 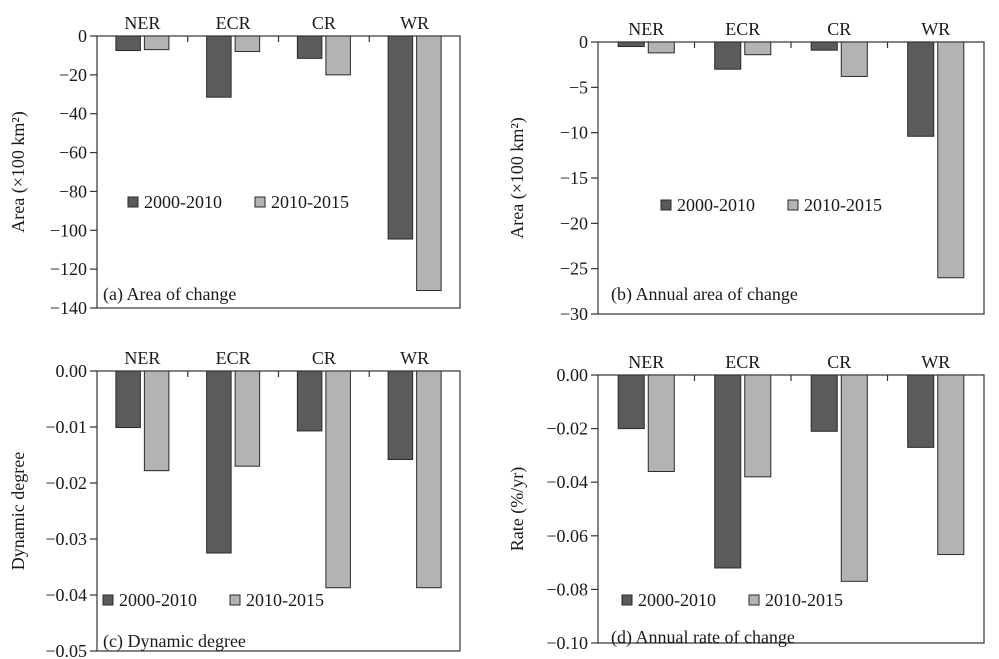 What do you see at coordinates (704, 294) in the screenshot?
I see `panel-caption: (b) Annual area of change` at bounding box center [704, 294].